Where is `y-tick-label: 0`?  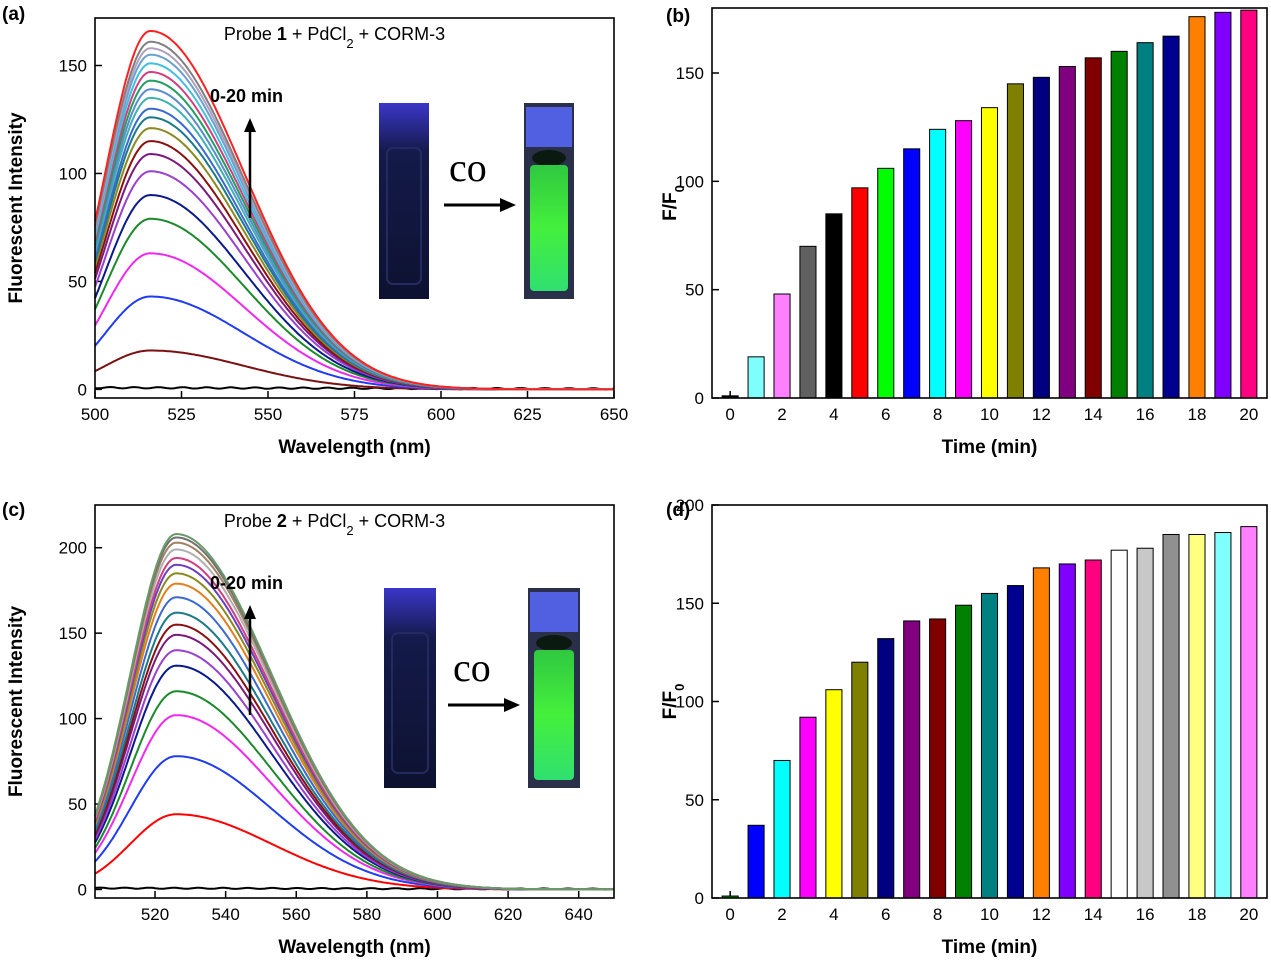 y-tick-label: 0 is located at coordinates (82, 889).